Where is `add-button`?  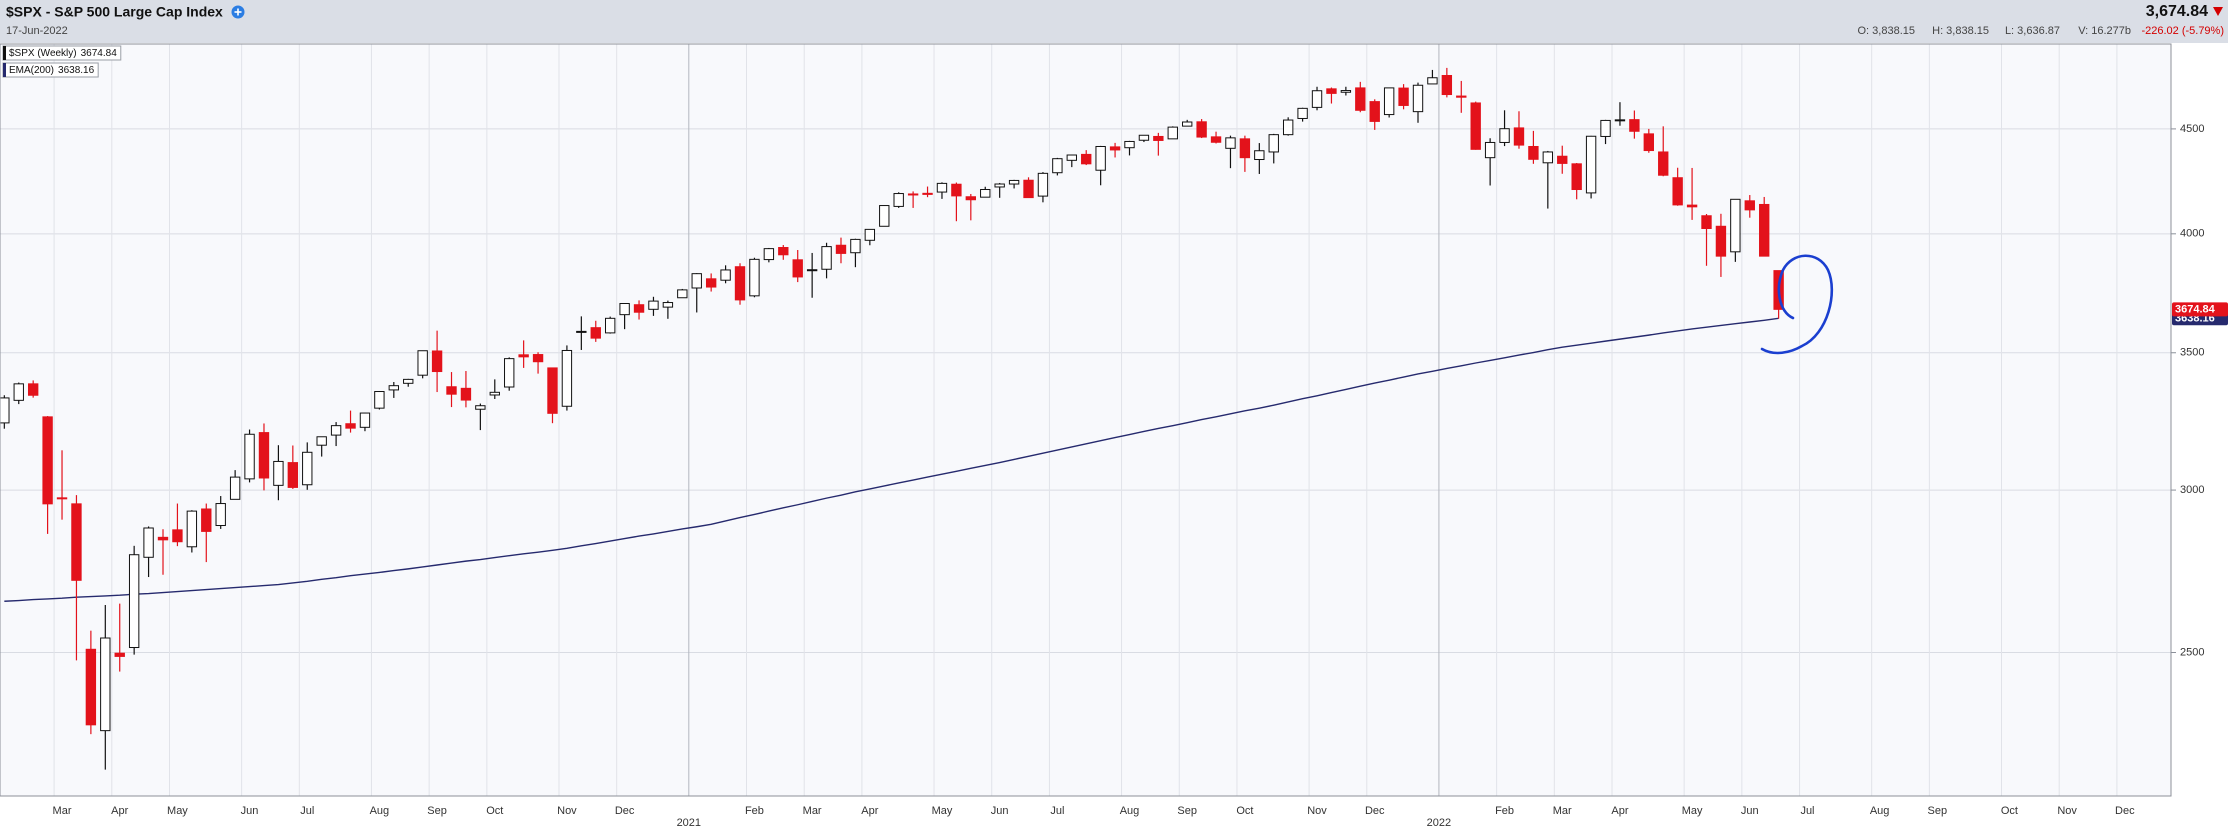 add-button is located at coordinates (238, 12).